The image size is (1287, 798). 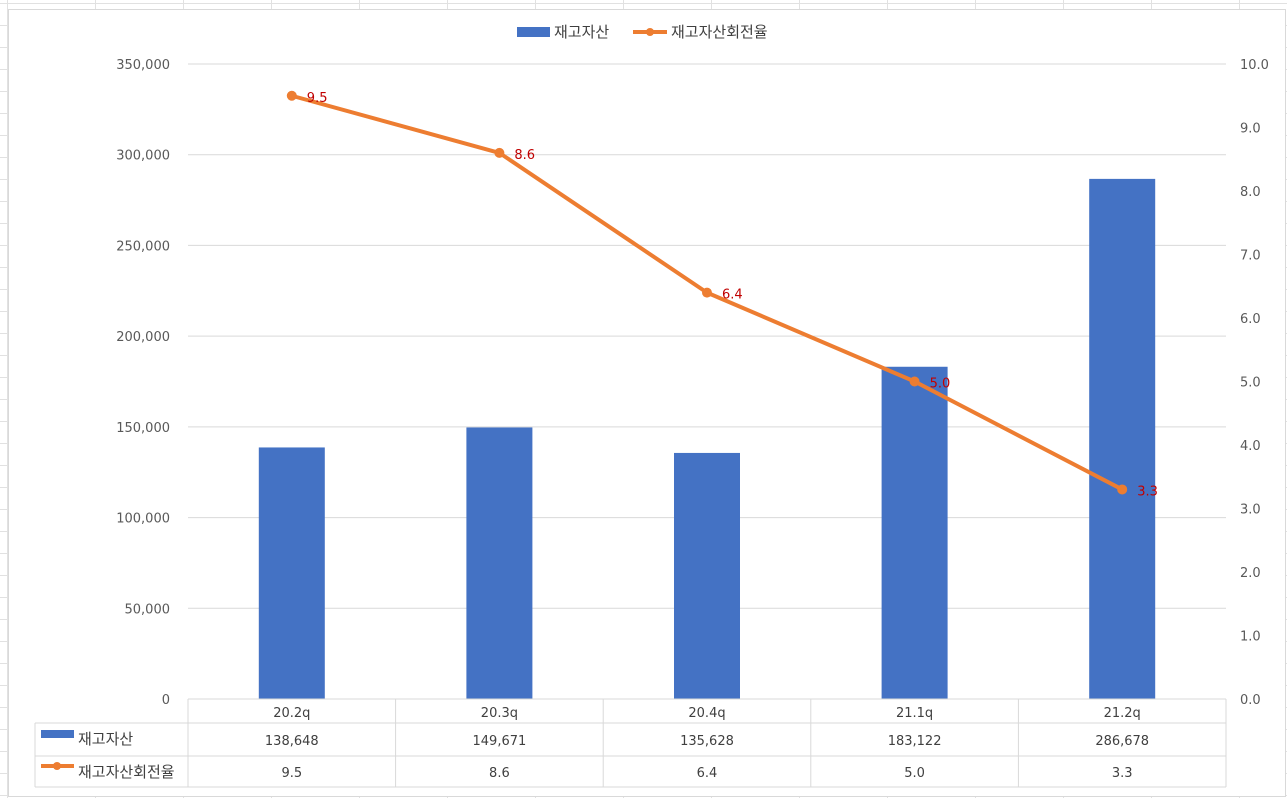 What do you see at coordinates (291, 713) in the screenshot?
I see `x-category-label: 20.2q` at bounding box center [291, 713].